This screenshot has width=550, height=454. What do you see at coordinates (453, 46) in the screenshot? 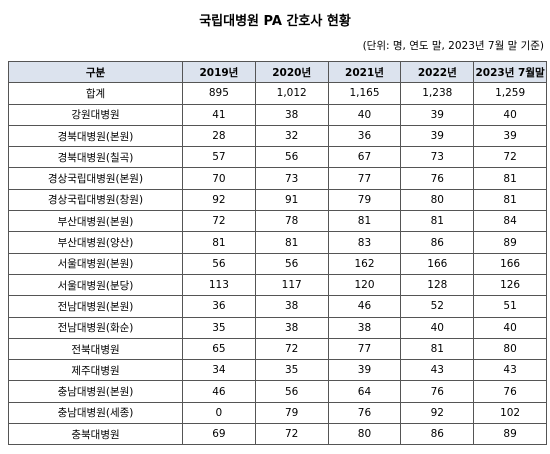
I see `unit-note: (단위: 명, 연도 말, 2023년 7월 말 기준)` at bounding box center [453, 46].